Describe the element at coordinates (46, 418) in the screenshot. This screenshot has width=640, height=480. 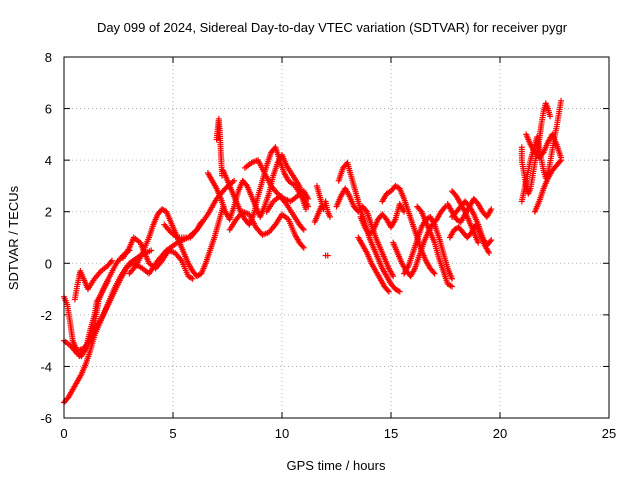
I see `y-tick-label: -6` at that location.